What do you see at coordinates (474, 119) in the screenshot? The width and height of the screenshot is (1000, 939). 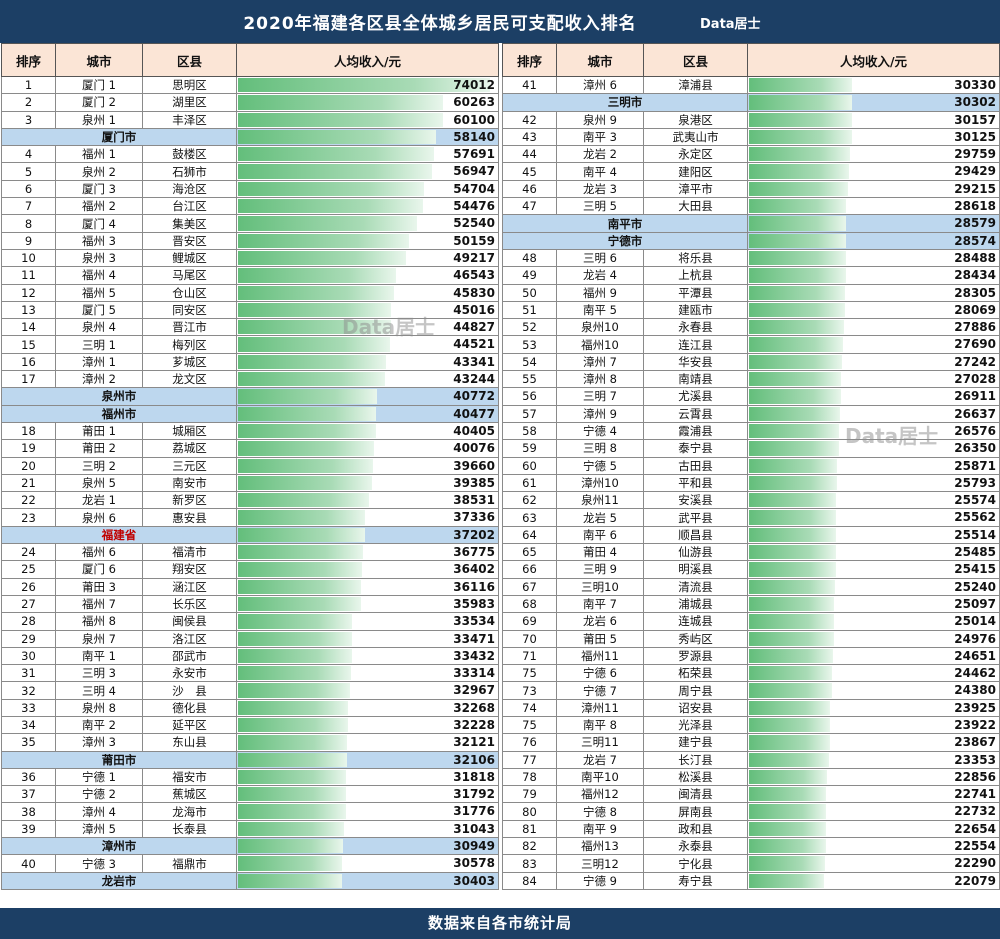 I see `income-value: 60100` at bounding box center [474, 119].